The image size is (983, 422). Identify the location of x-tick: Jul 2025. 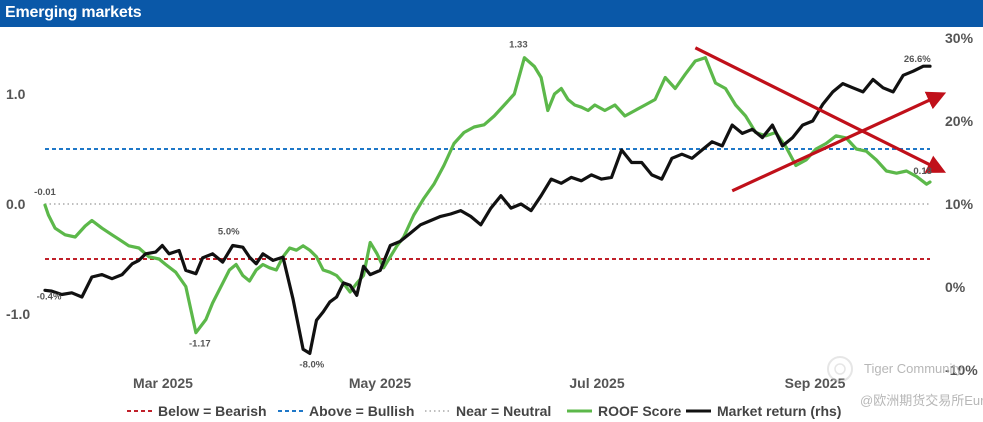
(596, 383).